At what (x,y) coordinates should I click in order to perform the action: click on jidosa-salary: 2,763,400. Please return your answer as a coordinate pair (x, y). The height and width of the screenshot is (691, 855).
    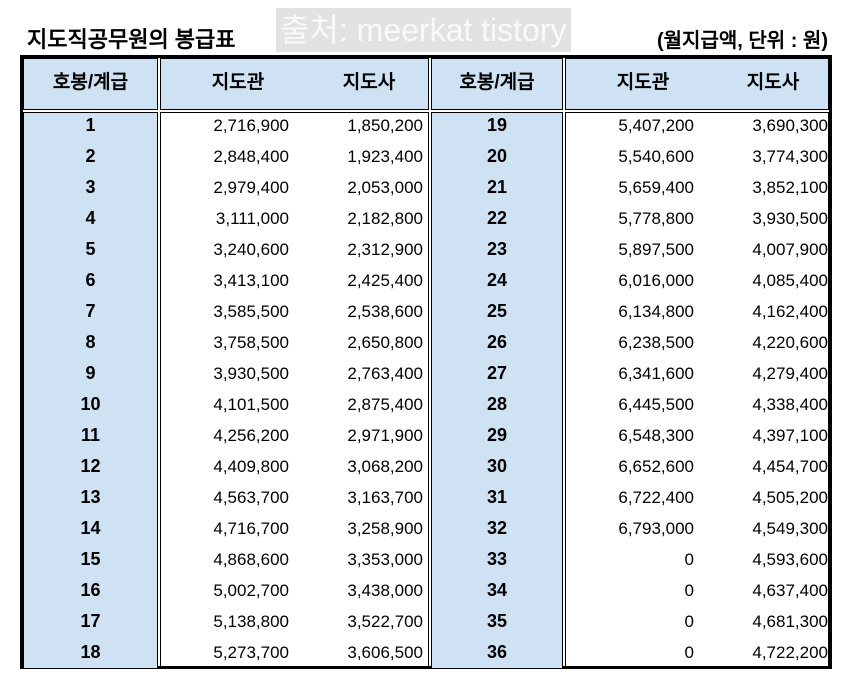
    Looking at the image, I should click on (385, 373).